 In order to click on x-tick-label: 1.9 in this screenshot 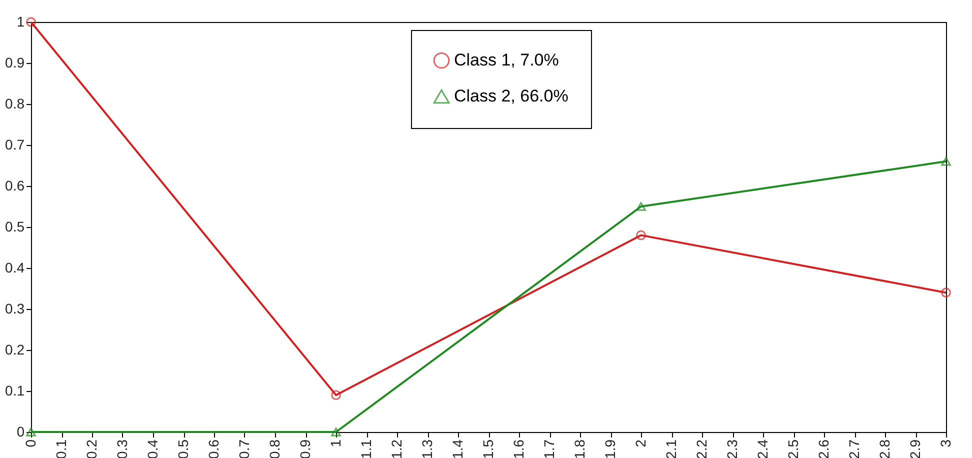, I will do `click(610, 448)`.